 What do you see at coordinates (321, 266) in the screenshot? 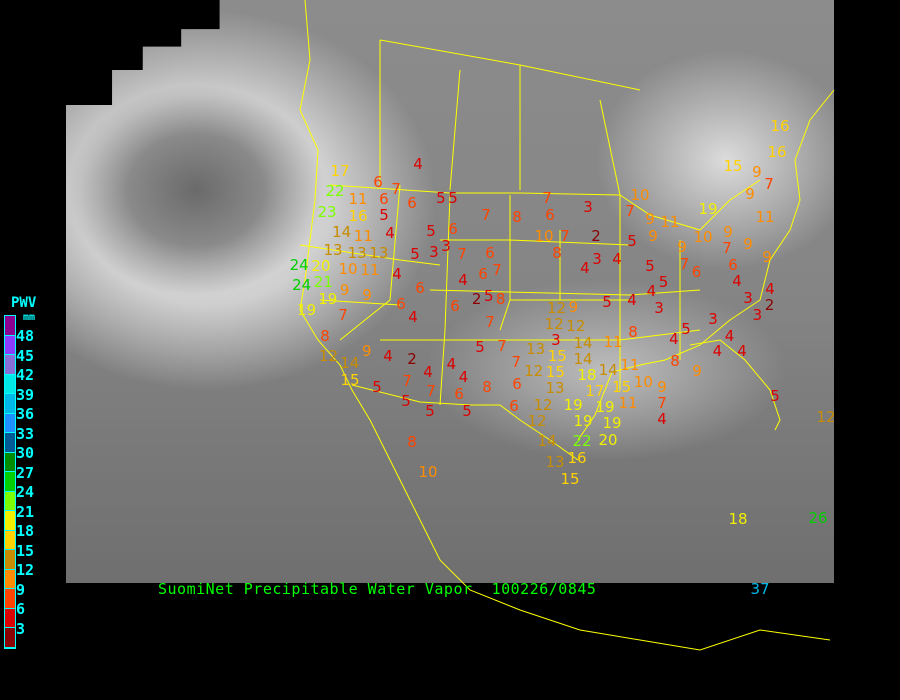
I see `station-pwv-value: 20` at bounding box center [321, 266].